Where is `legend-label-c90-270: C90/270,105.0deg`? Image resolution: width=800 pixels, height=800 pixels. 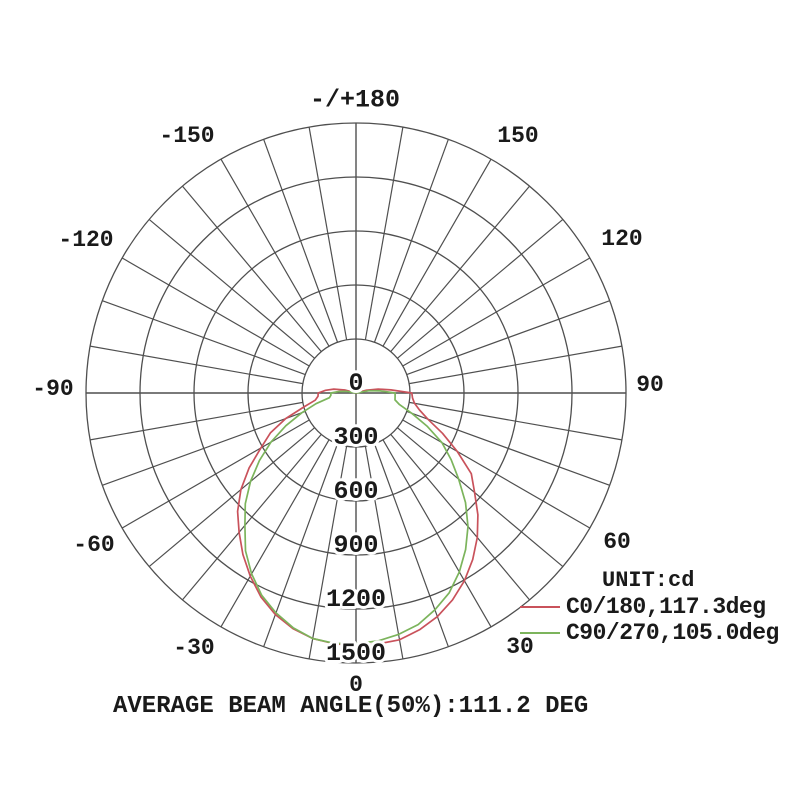
legend-label-c90-270: C90/270,105.0deg is located at coordinates (672, 632).